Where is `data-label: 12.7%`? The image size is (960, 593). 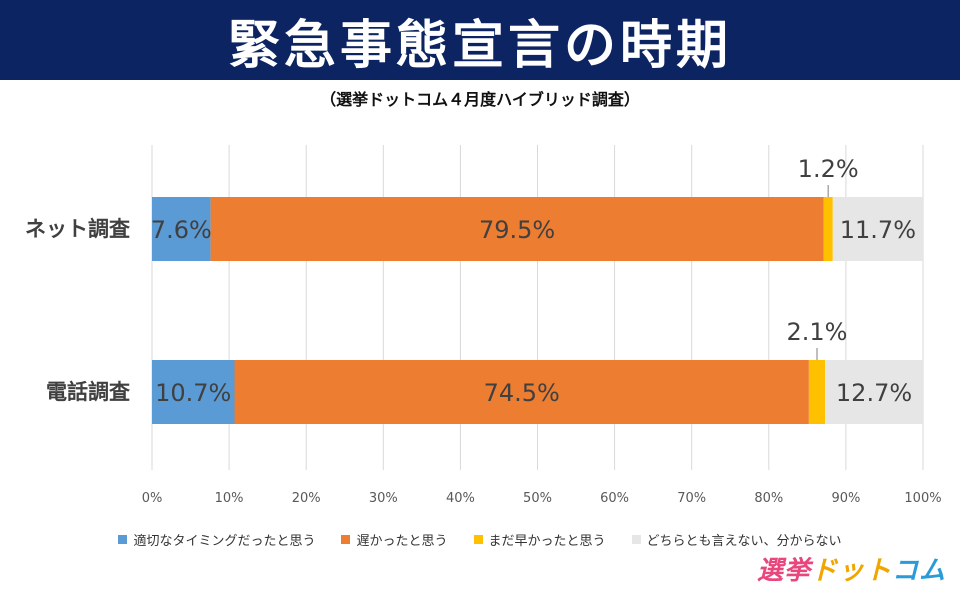 data-label: 12.7% is located at coordinates (874, 393).